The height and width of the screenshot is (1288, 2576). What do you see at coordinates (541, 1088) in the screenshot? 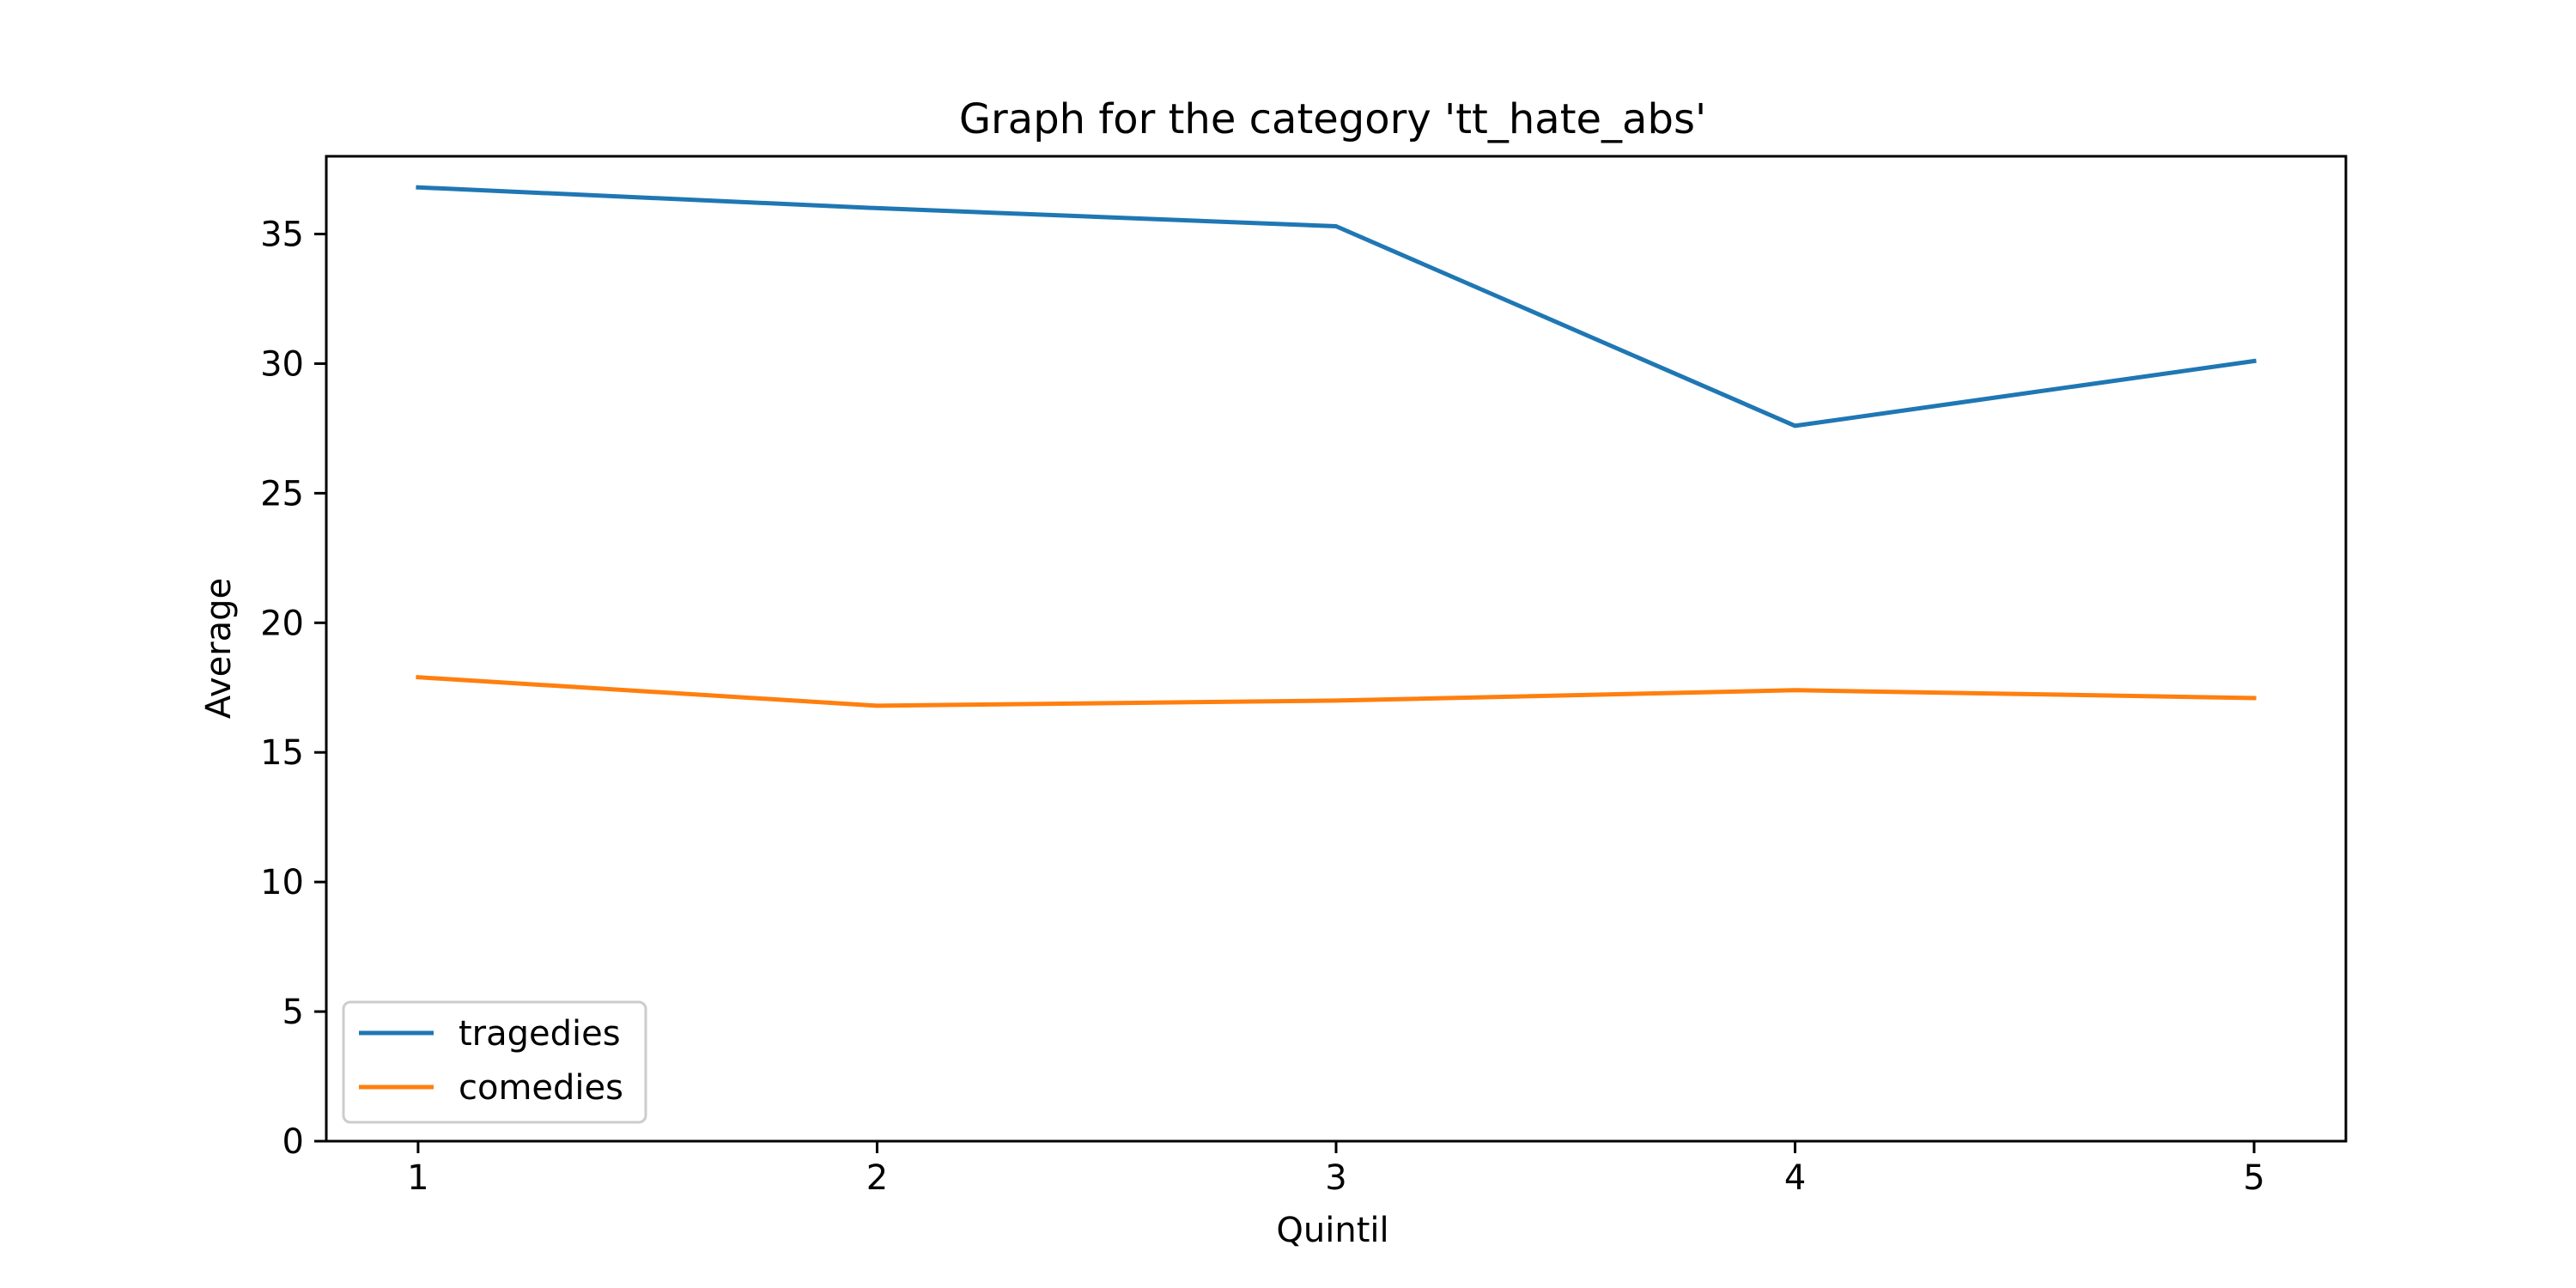
I see `legend-label-comedies: comedies` at bounding box center [541, 1088].